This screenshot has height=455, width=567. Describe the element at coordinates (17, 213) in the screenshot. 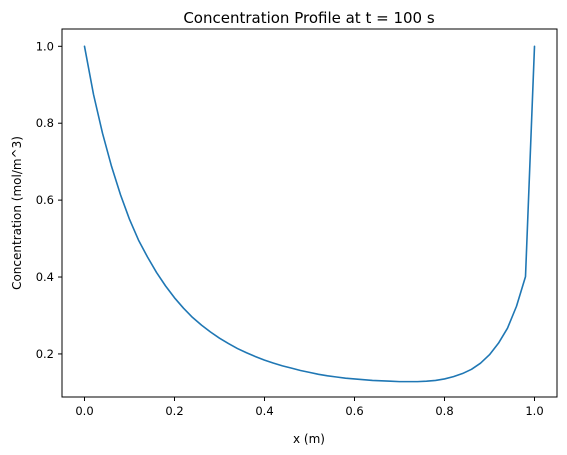

I see `y-axis-label: Concentration (mol/m^3)` at that location.